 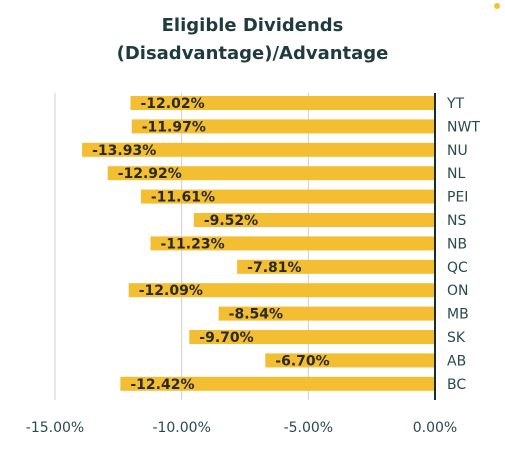 I want to click on data-label-nl: -12.92%, so click(x=150, y=174).